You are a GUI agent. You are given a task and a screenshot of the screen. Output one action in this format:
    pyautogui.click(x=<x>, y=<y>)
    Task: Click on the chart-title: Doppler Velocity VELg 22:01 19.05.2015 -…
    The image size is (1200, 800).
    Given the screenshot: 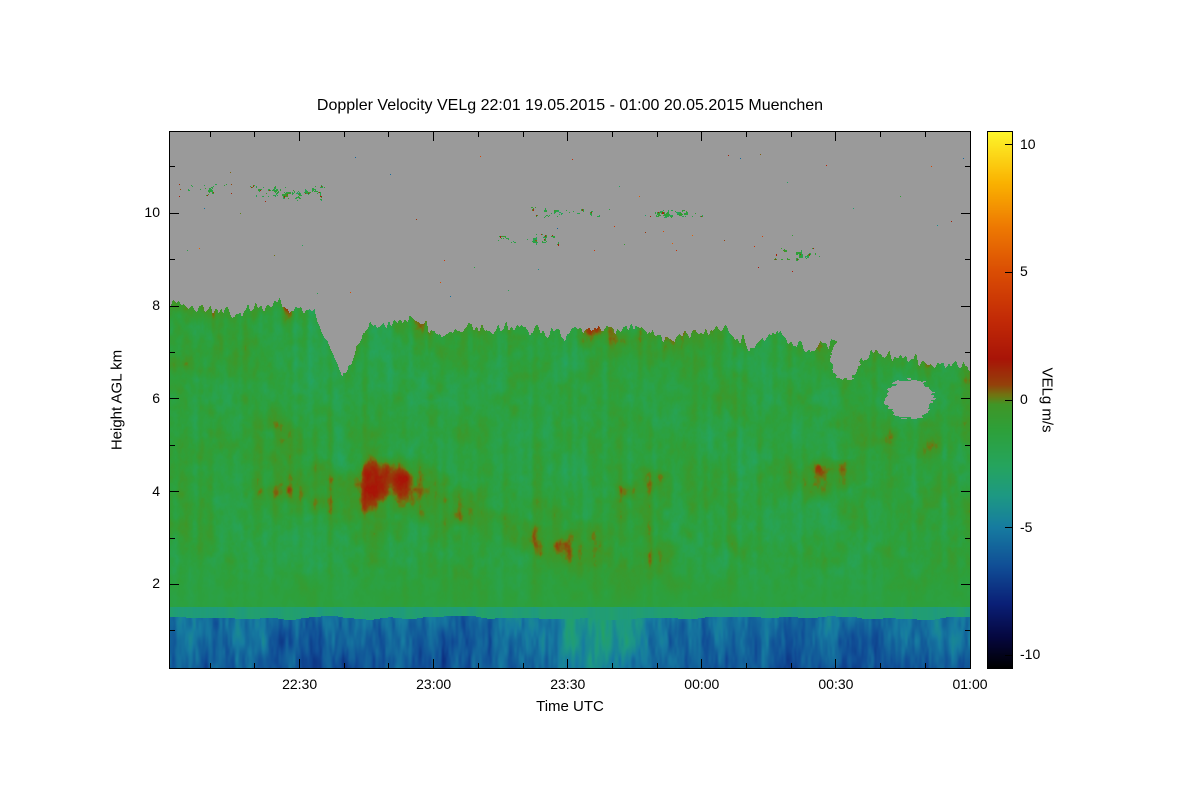 What is the action you would take?
    pyautogui.click(x=570, y=105)
    